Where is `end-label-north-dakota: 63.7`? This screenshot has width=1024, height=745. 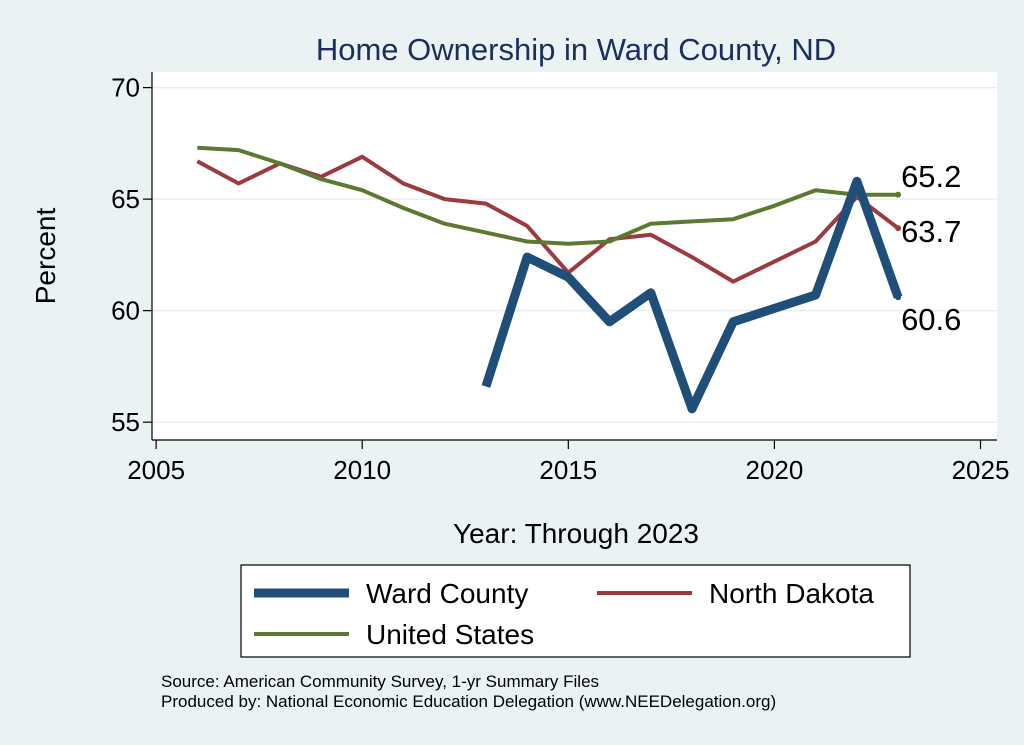
end-label-north-dakota: 63.7 is located at coordinates (931, 231).